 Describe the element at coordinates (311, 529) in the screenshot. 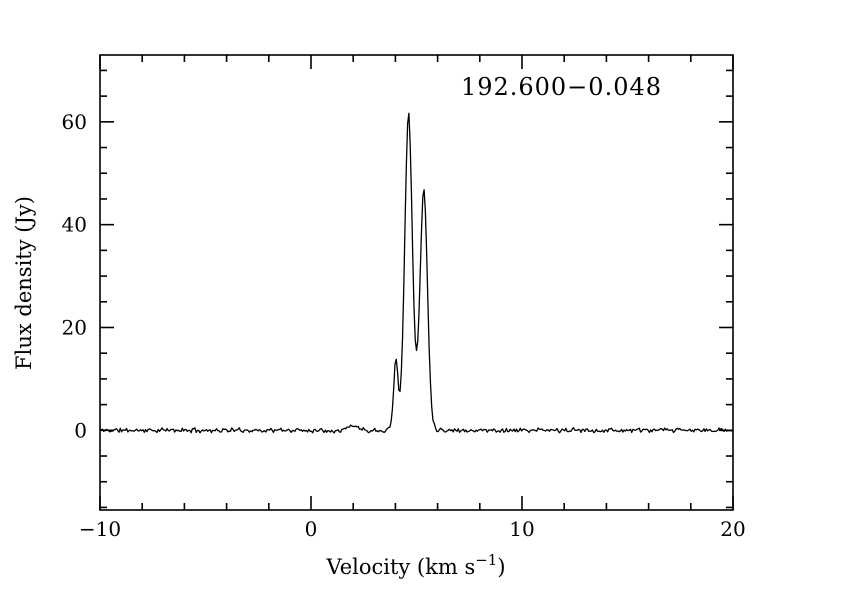

I see `x-tick-label: 0` at that location.